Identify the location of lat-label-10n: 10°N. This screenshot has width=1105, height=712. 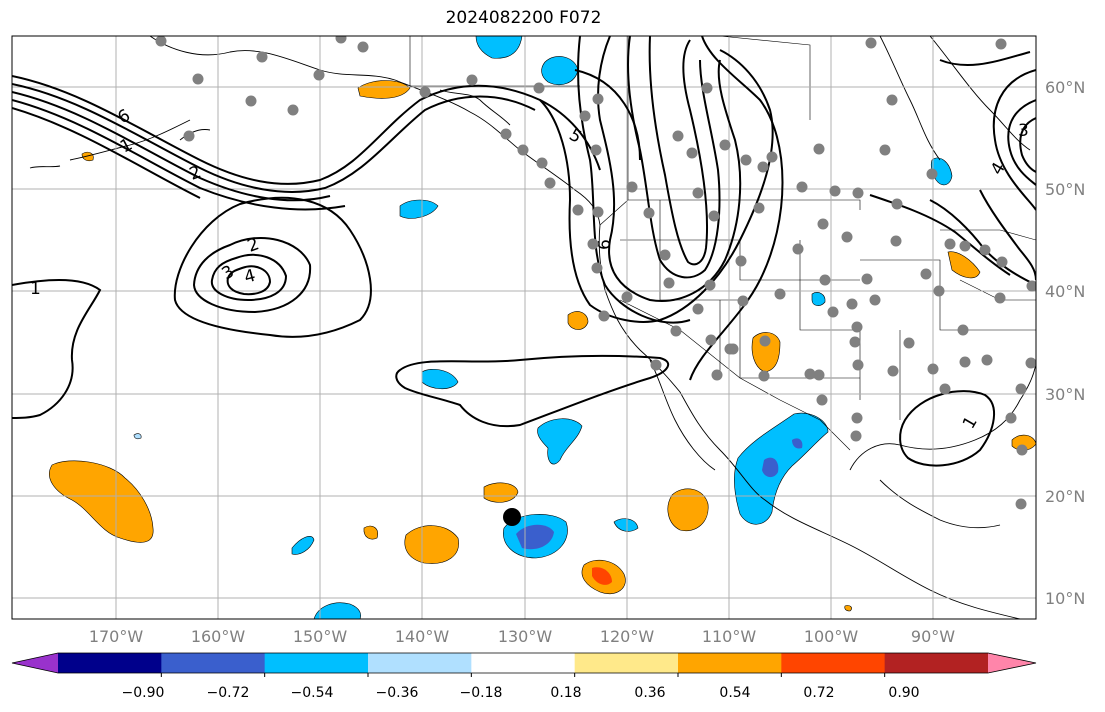
(1065, 598).